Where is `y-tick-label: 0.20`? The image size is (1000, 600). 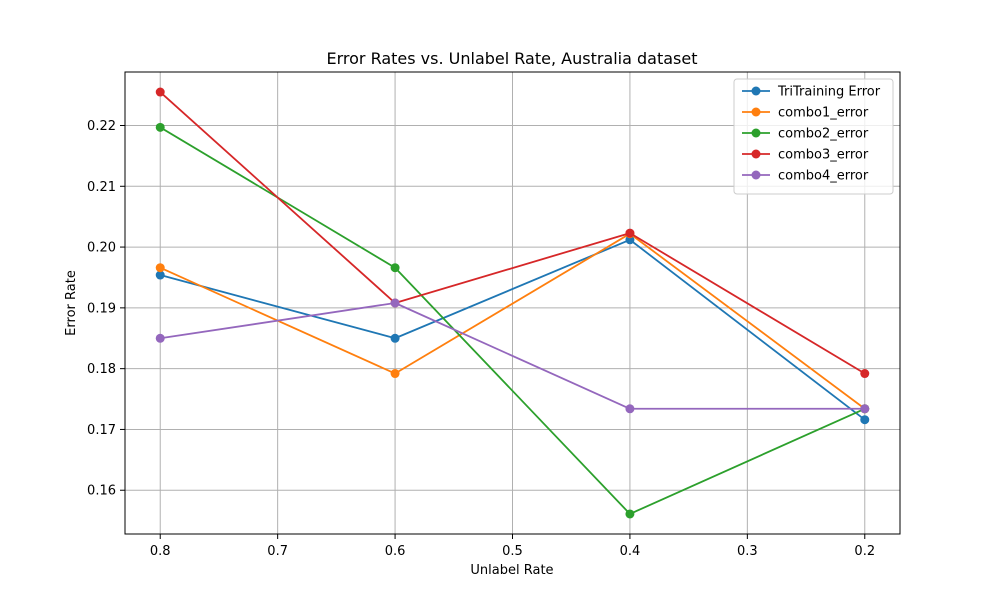
y-tick-label: 0.20 is located at coordinates (101, 248).